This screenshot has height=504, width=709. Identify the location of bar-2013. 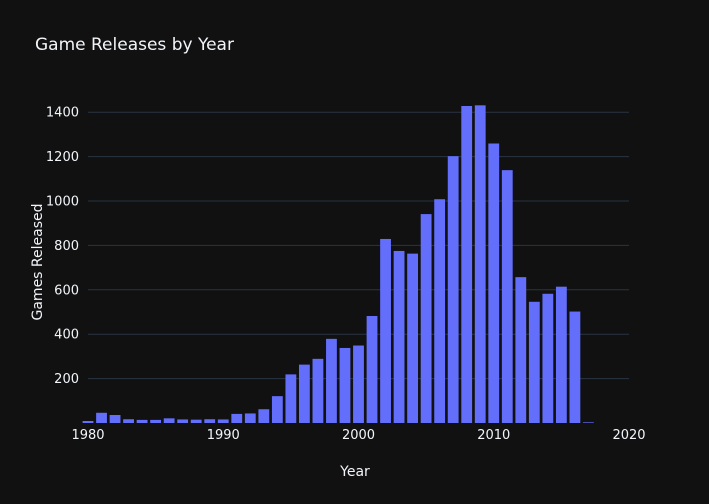
(534, 362).